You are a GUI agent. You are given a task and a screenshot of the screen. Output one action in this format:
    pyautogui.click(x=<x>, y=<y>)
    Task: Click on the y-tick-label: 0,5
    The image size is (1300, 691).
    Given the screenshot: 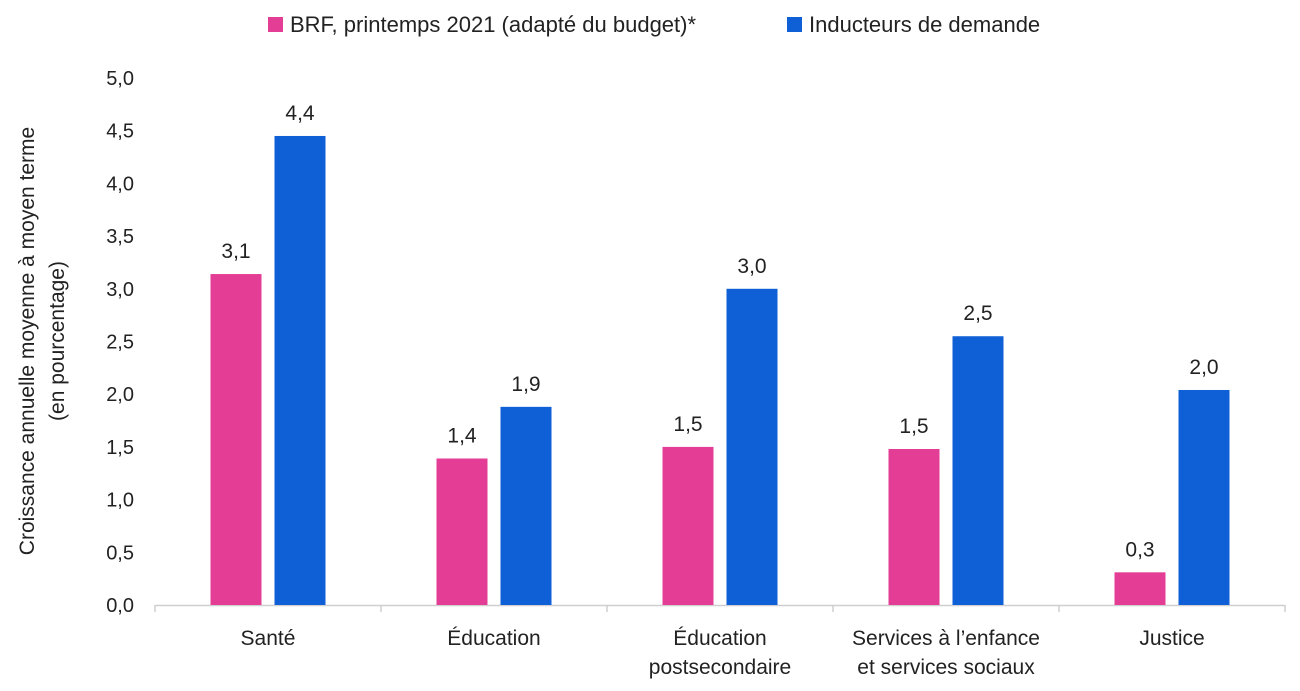 What is the action you would take?
    pyautogui.click(x=120, y=553)
    